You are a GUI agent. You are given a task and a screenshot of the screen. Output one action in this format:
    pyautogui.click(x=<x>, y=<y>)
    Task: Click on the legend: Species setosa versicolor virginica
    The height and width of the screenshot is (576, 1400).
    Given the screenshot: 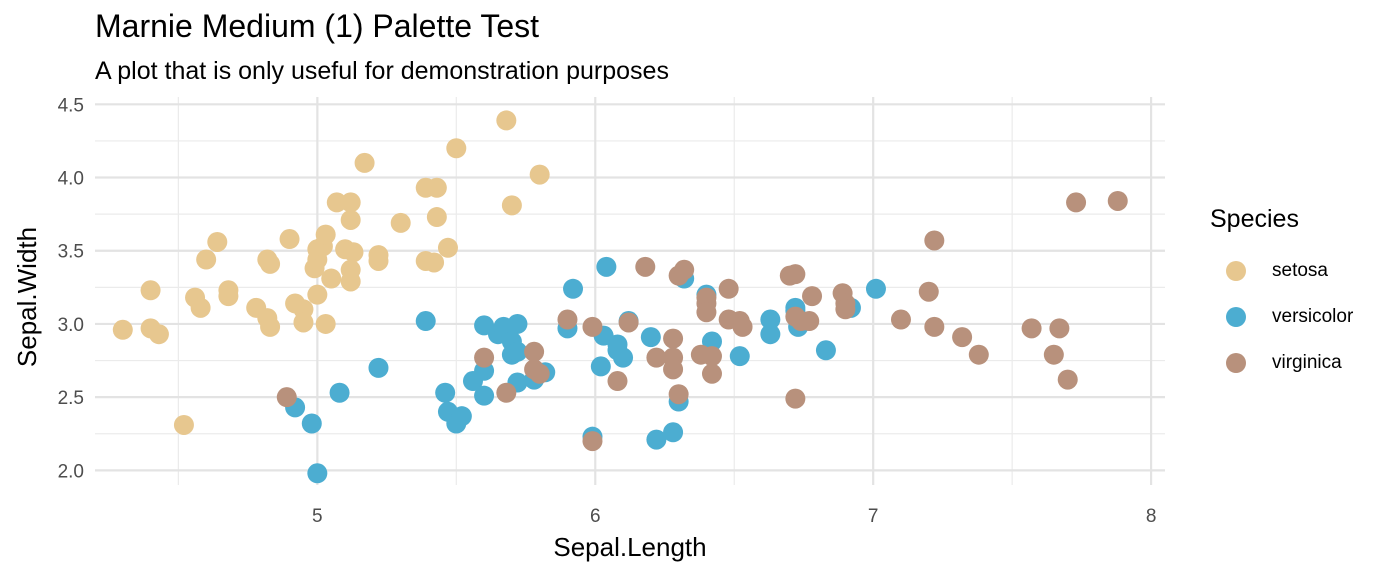 What is the action you would take?
    pyautogui.click(x=1281, y=295)
    